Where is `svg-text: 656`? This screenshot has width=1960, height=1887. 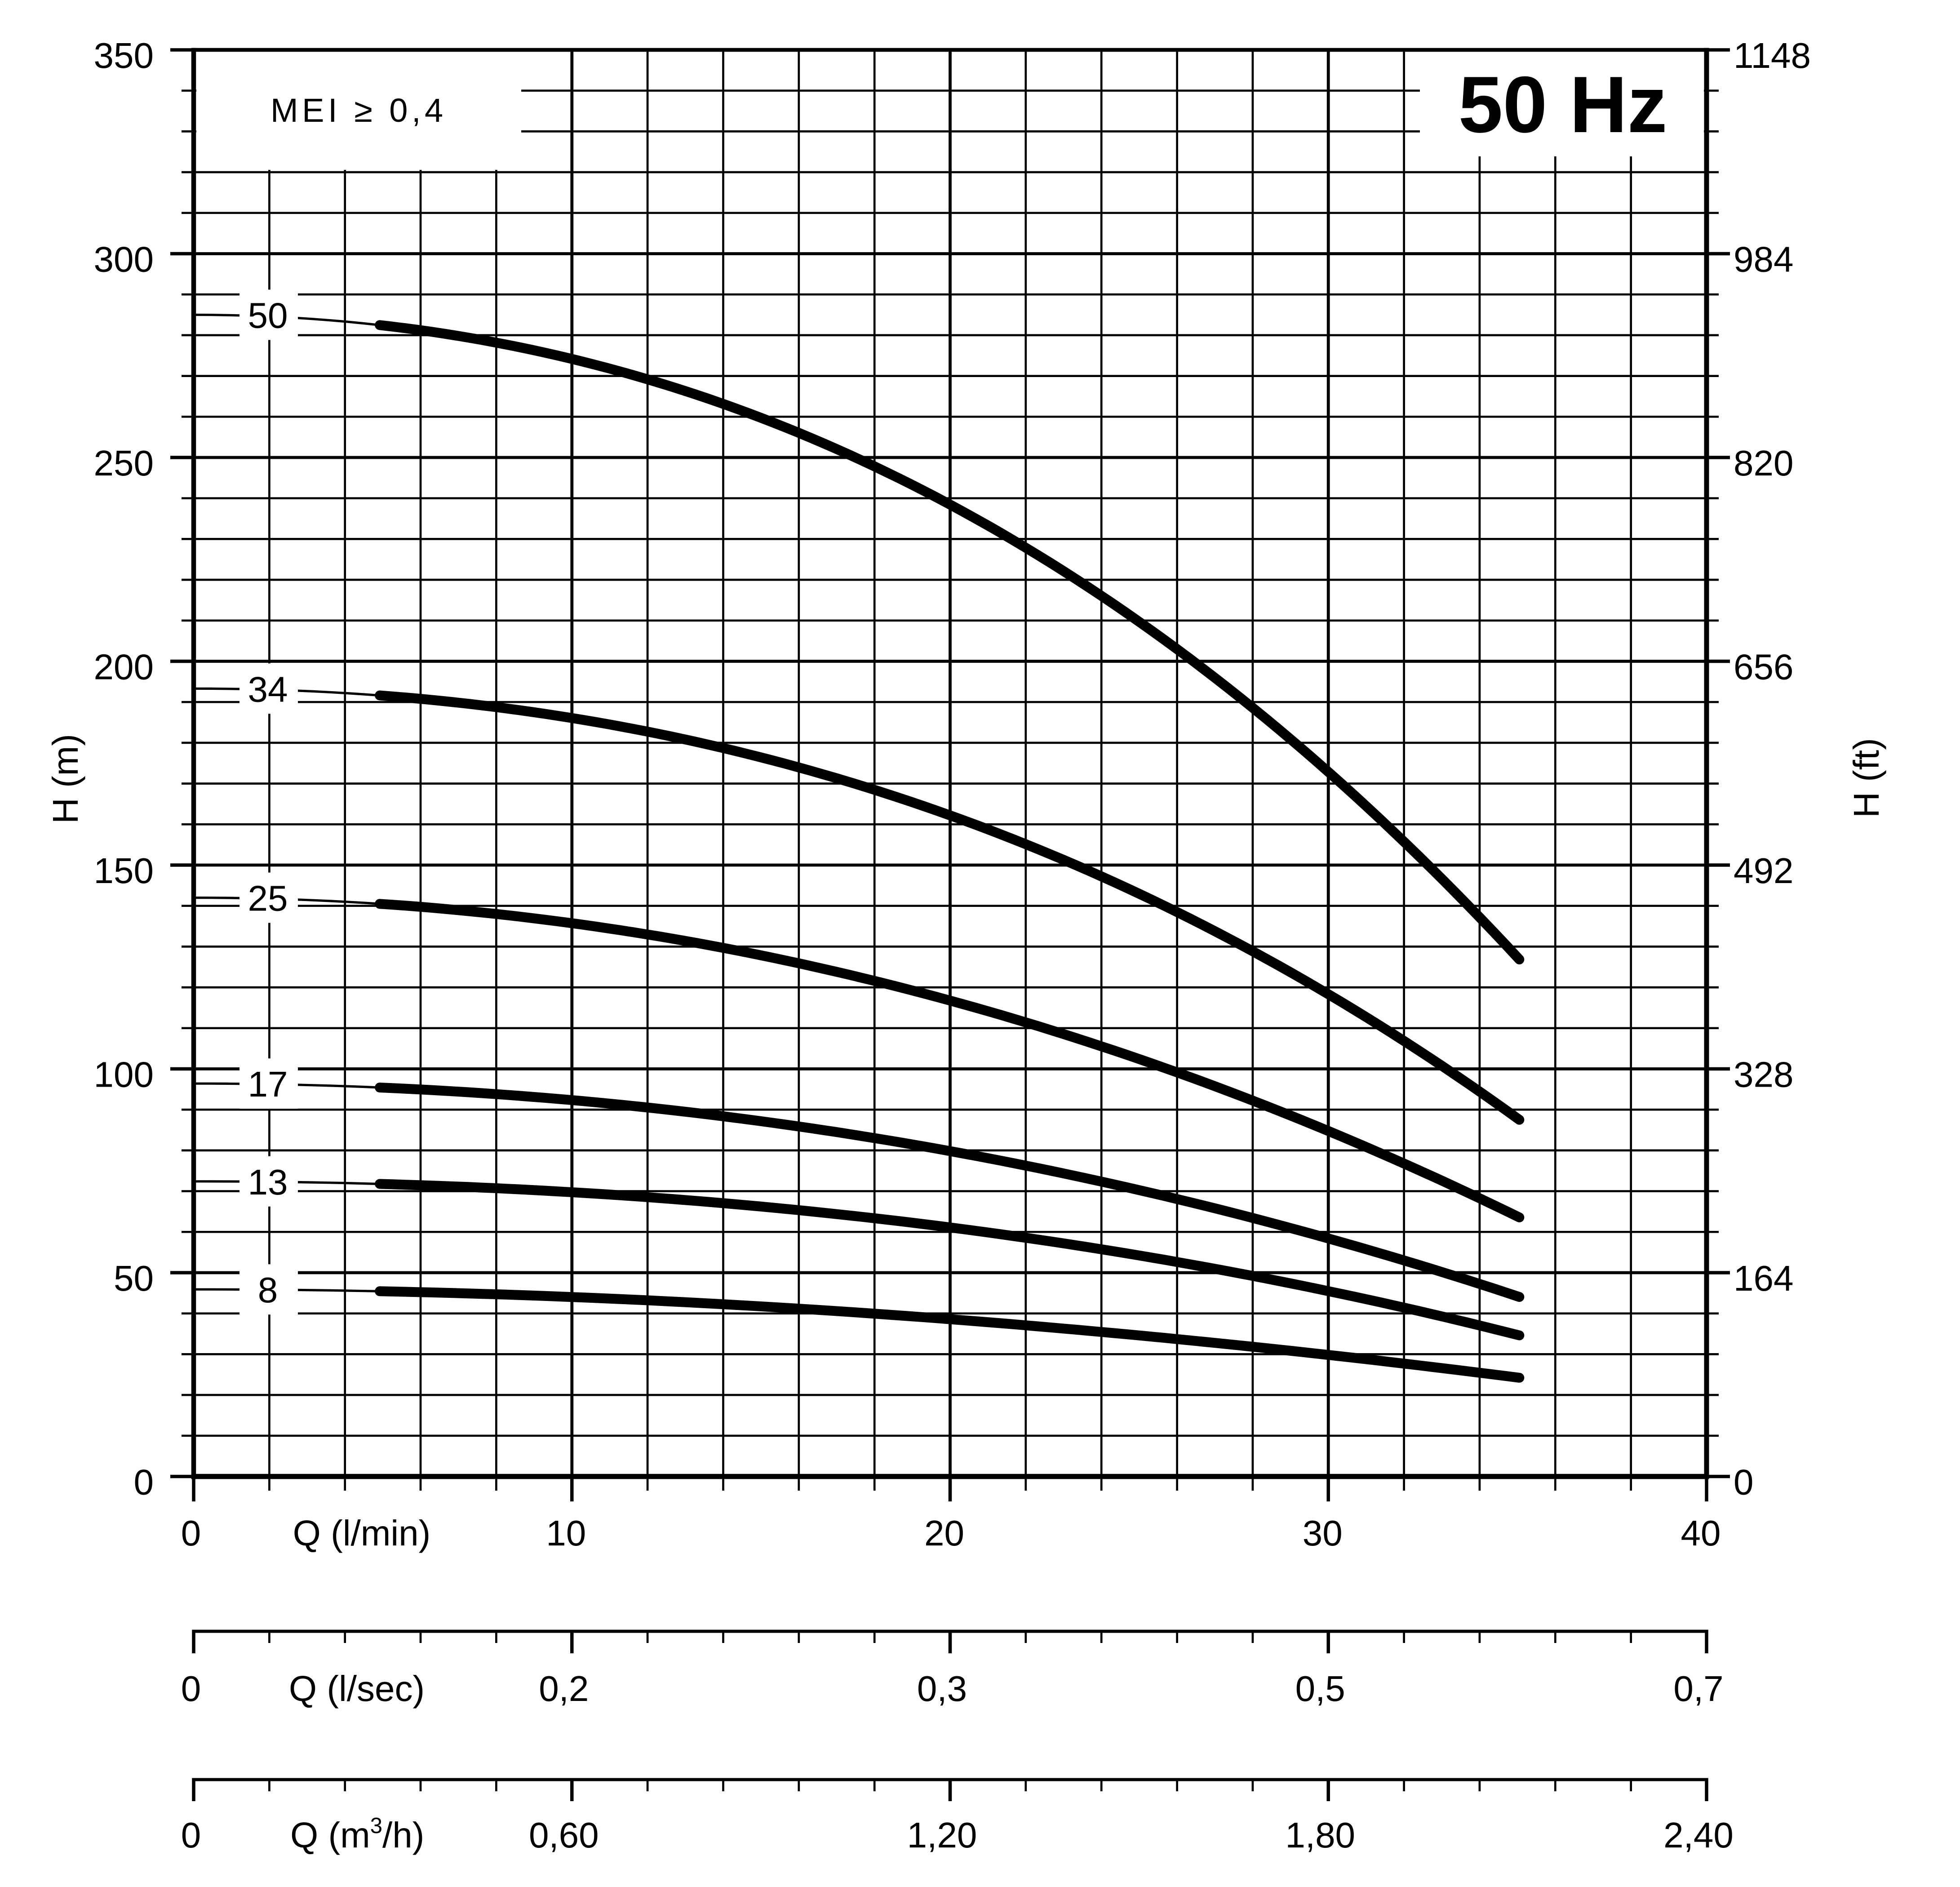 svg-text: 656 is located at coordinates (1763, 667).